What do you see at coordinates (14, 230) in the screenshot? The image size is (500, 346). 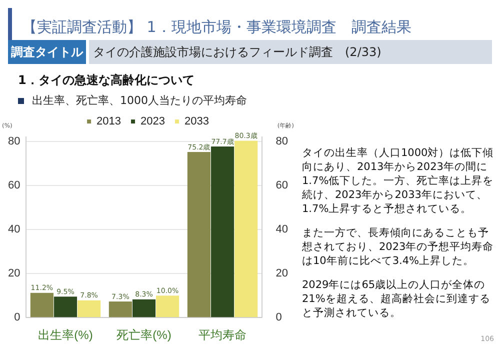 I see `y-tick-label: 40` at bounding box center [14, 230].